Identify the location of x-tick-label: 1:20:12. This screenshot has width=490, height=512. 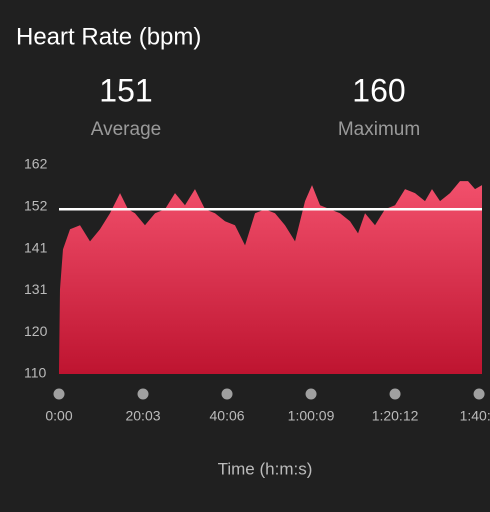
(395, 416).